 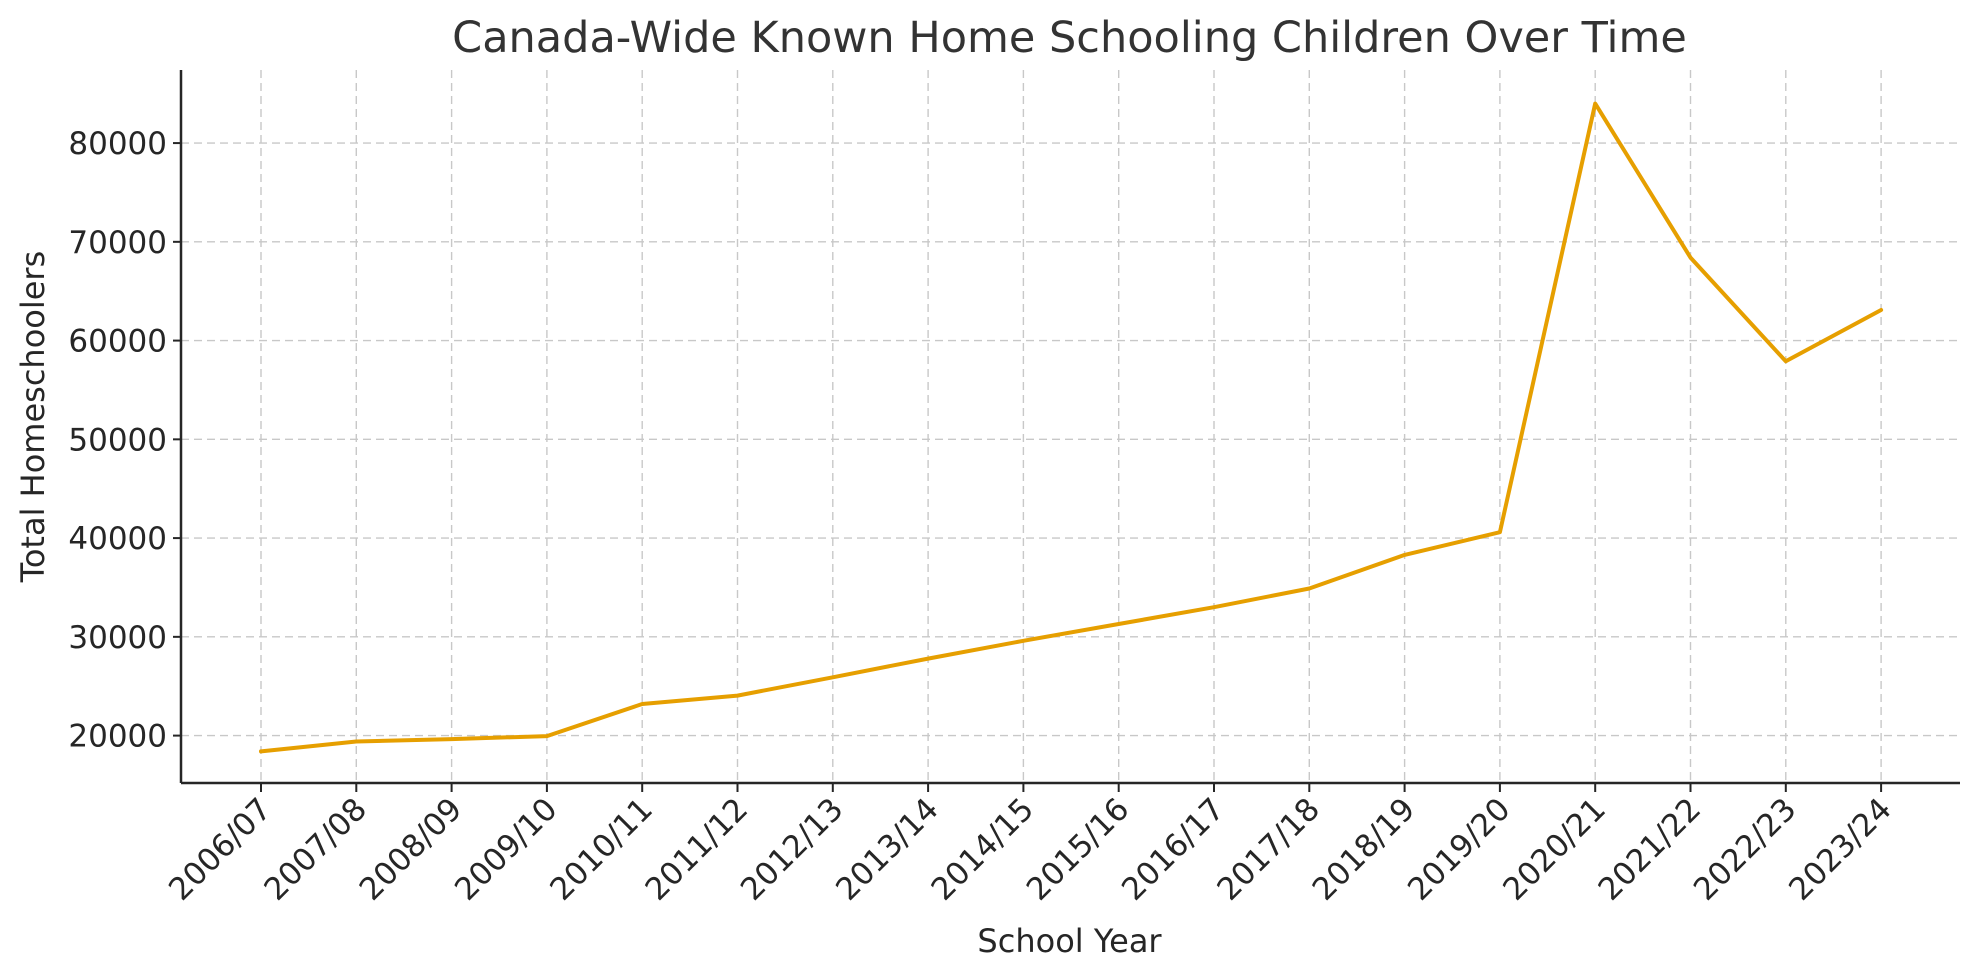 I want to click on x-tick-label: 2009/10, so click(x=506, y=849).